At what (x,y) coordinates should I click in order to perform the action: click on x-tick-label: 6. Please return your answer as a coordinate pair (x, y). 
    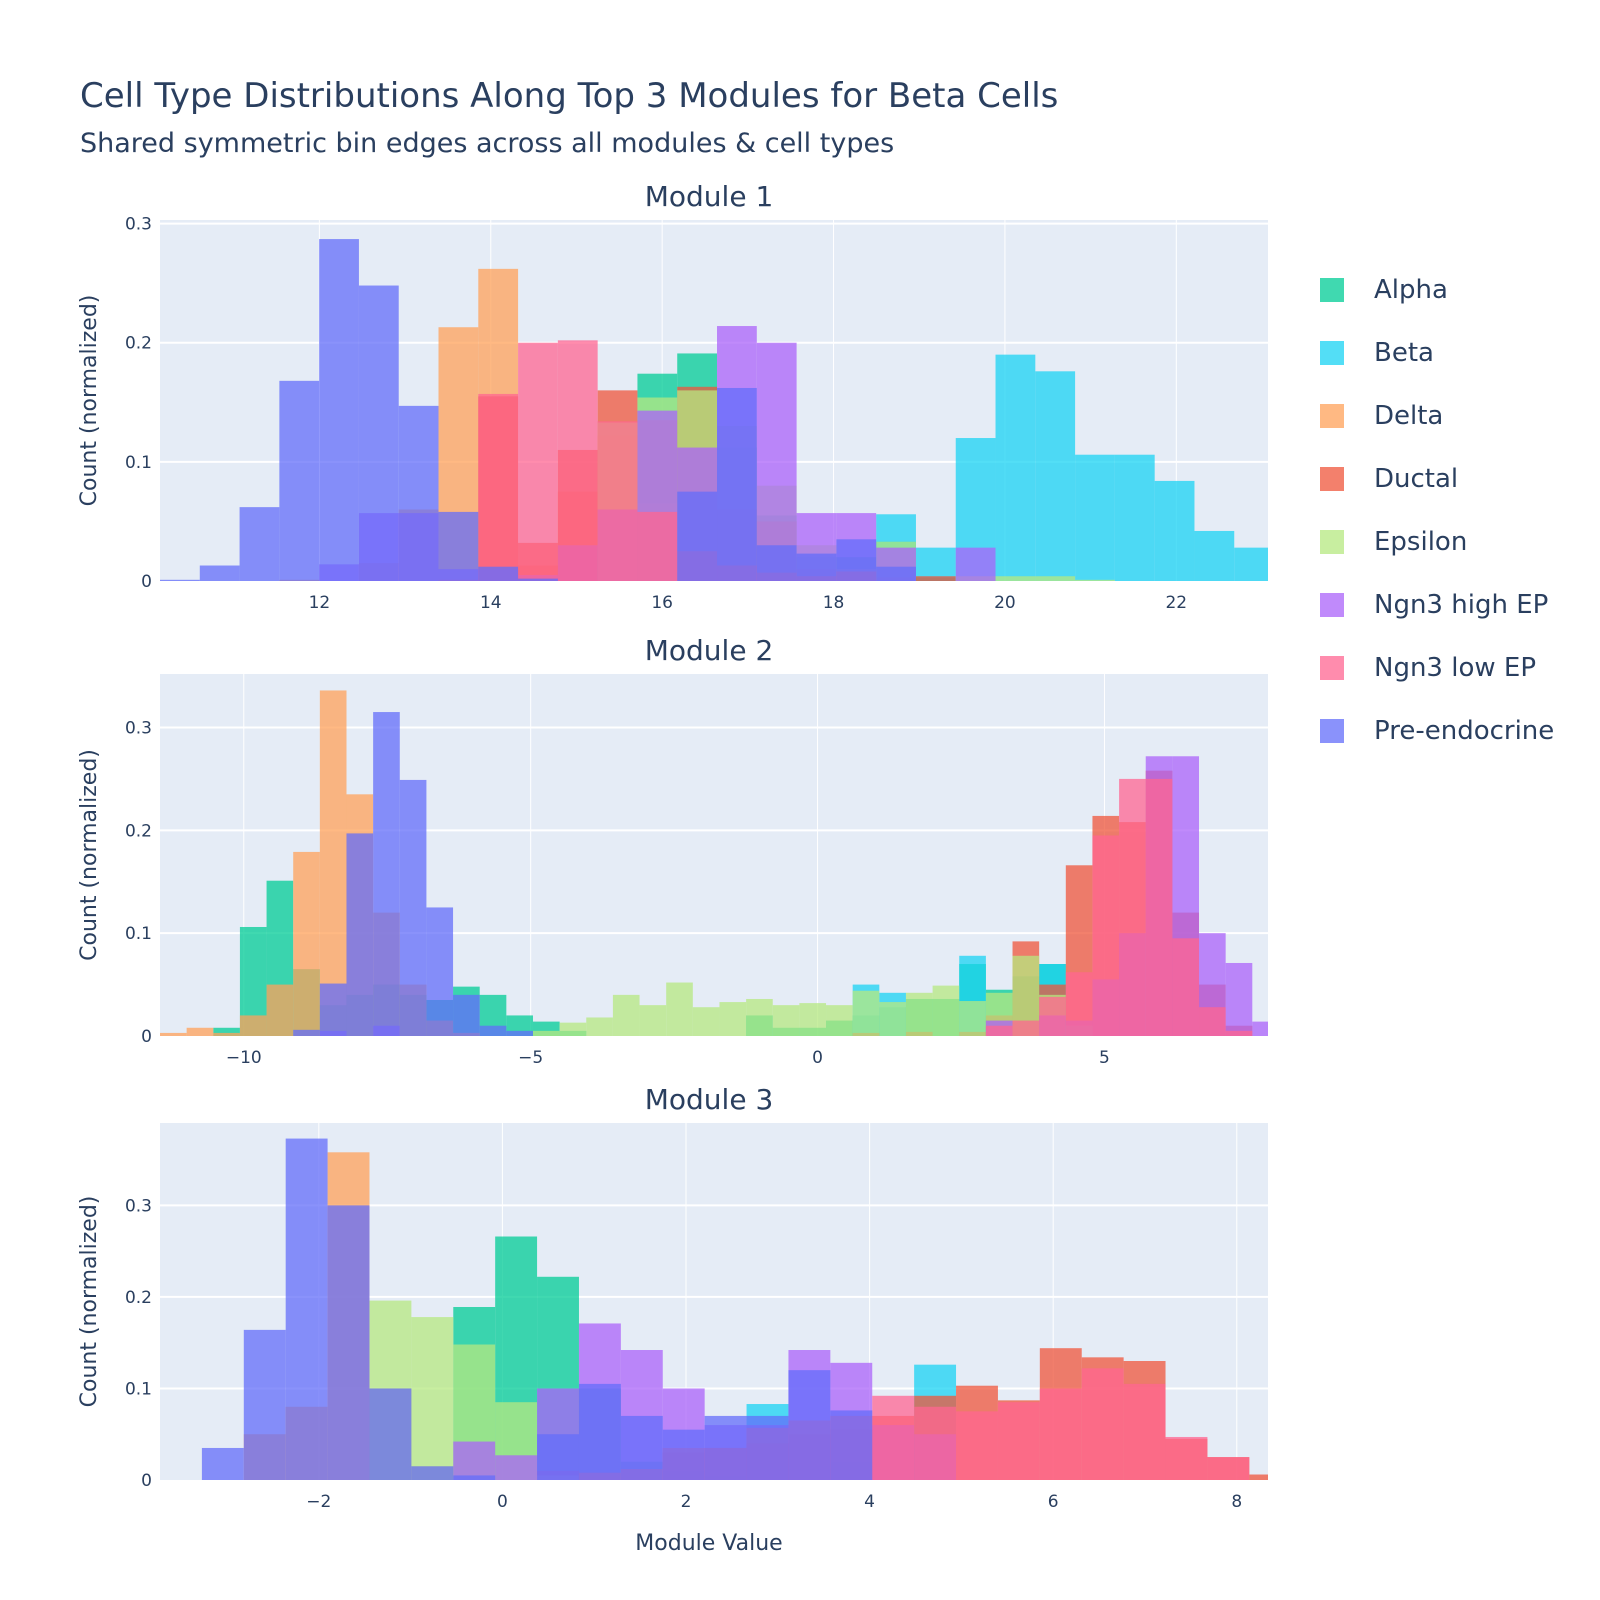
    Looking at the image, I should click on (1053, 1502).